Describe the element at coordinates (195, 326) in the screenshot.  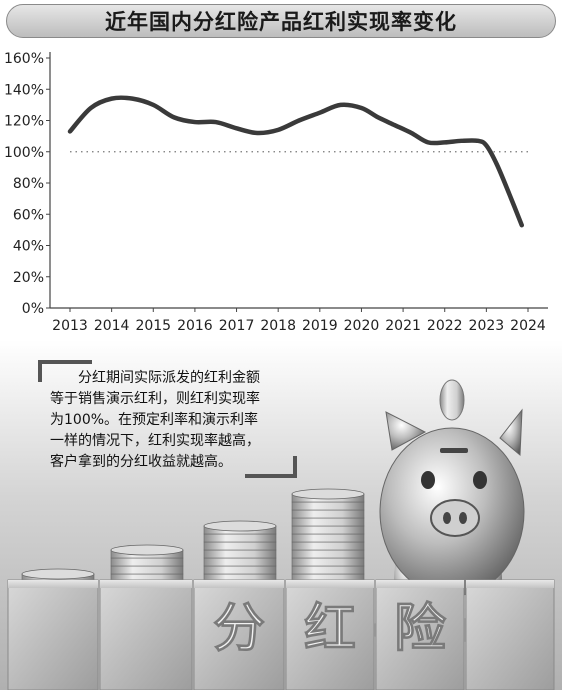
I see `x-tick-label: 2016` at that location.